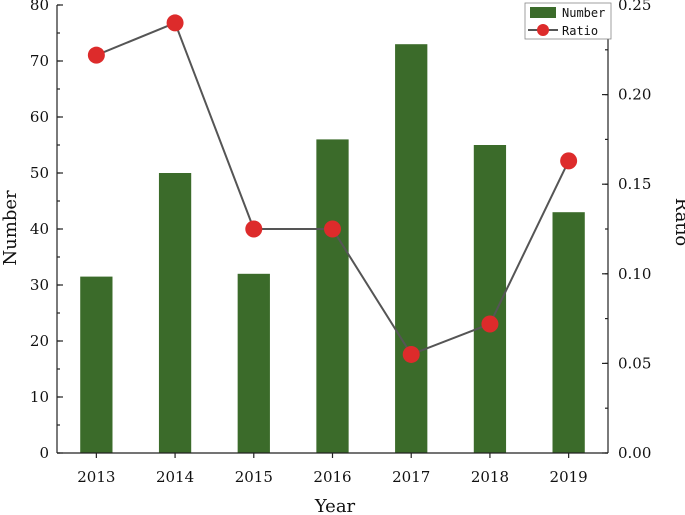  Describe the element at coordinates (411, 477) in the screenshot. I see `x-tick-label: 2017` at that location.